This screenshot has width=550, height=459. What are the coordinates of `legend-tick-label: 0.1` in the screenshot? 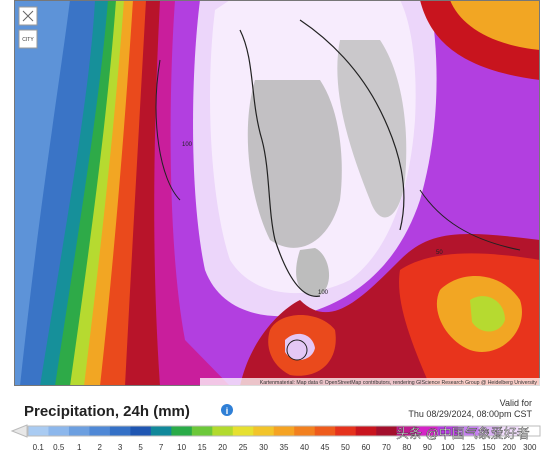 It's located at (39, 447).